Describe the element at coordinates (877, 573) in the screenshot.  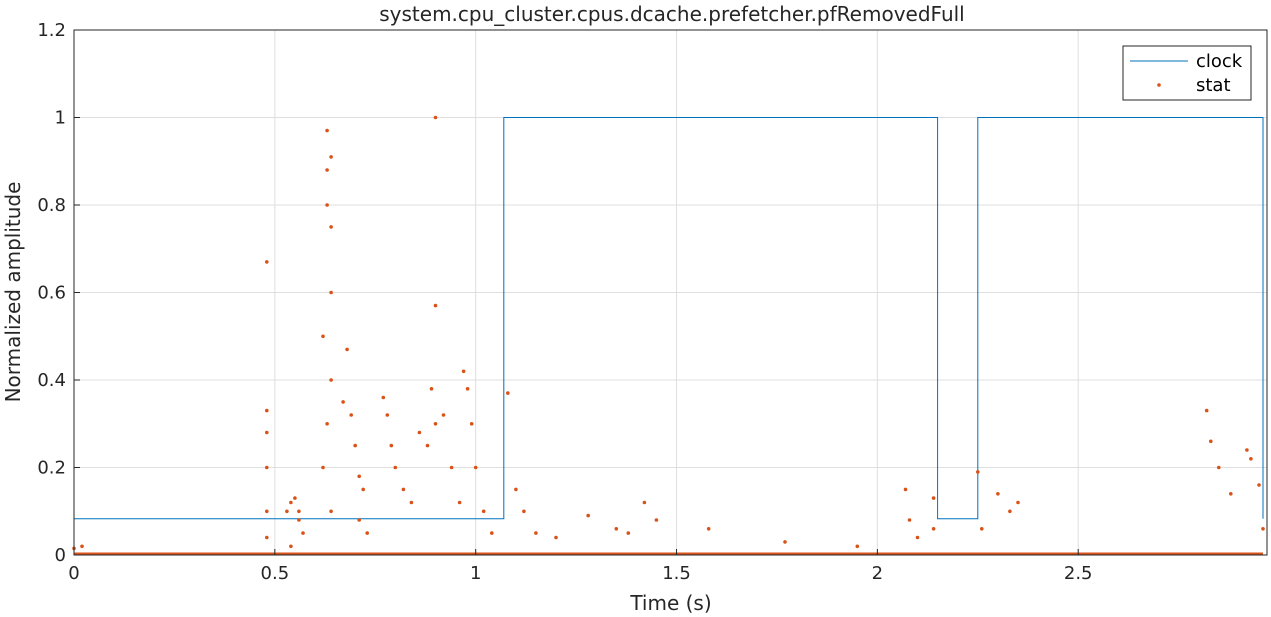
I see `x-tick-label: 2` at that location.